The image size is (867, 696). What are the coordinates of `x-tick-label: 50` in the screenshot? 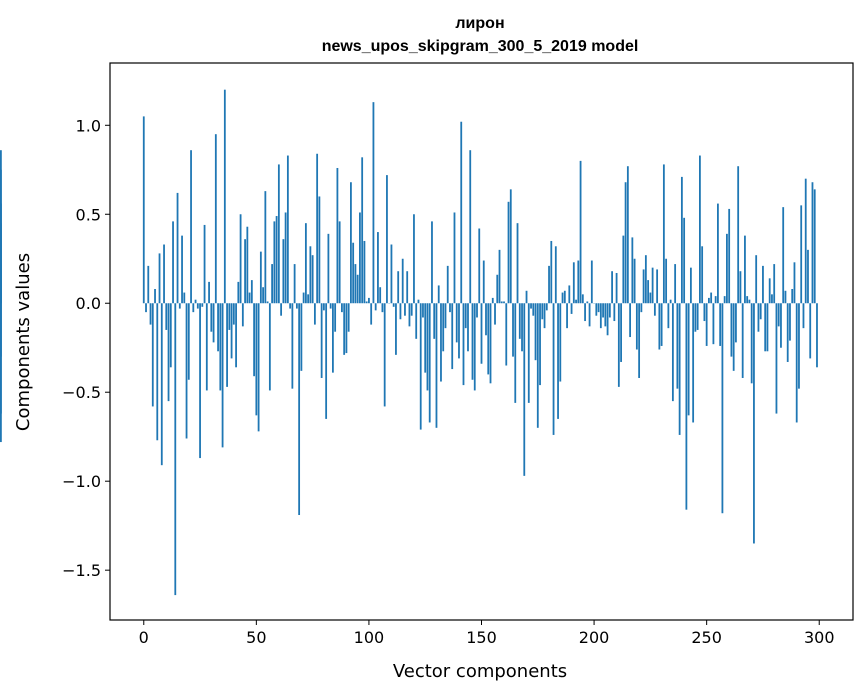 It's located at (256, 637).